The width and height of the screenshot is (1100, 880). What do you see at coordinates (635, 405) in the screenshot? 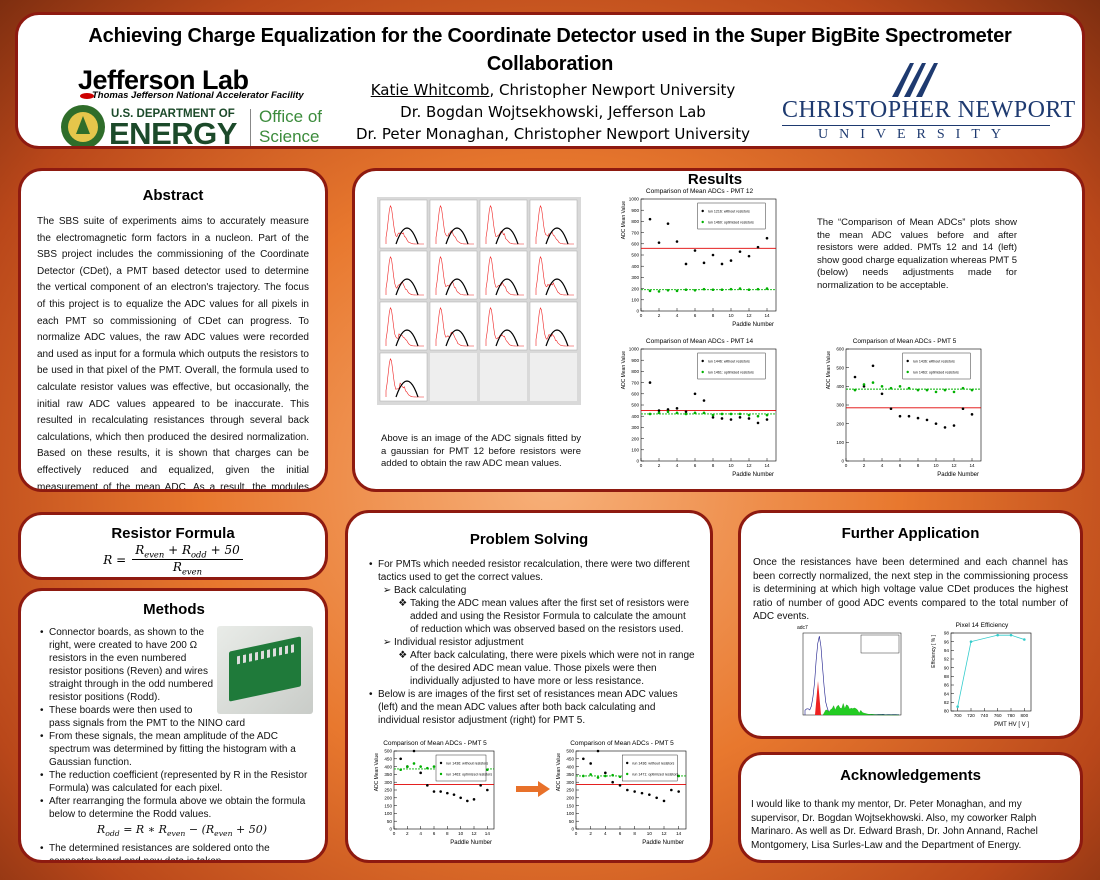
I see `y-tick-label: 500` at bounding box center [635, 405].